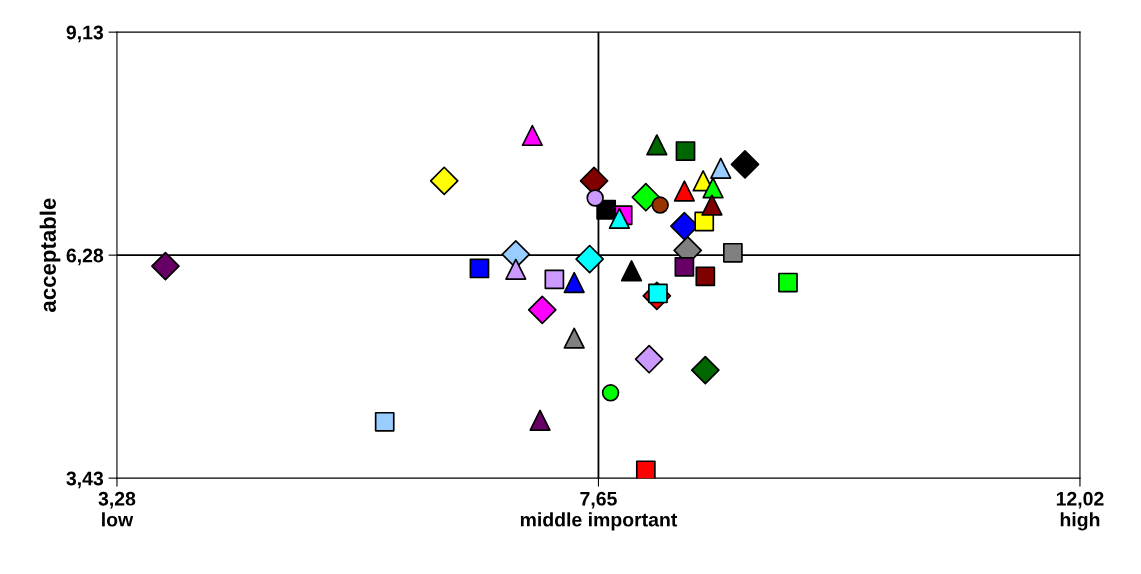 This screenshot has width=1141, height=574. What do you see at coordinates (599, 511) in the screenshot?
I see `x-tick-label: 7,65 middle important` at bounding box center [599, 511].